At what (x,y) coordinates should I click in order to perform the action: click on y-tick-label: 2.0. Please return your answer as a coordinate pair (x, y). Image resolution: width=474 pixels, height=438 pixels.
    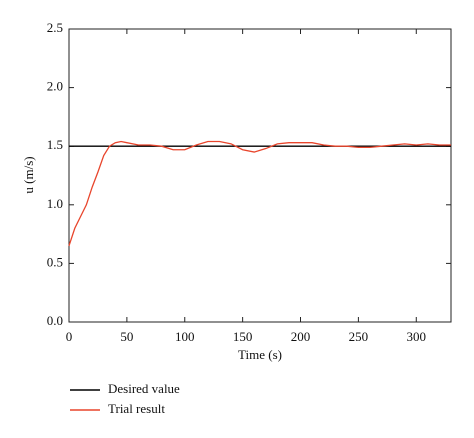
    Looking at the image, I should click on (55, 86).